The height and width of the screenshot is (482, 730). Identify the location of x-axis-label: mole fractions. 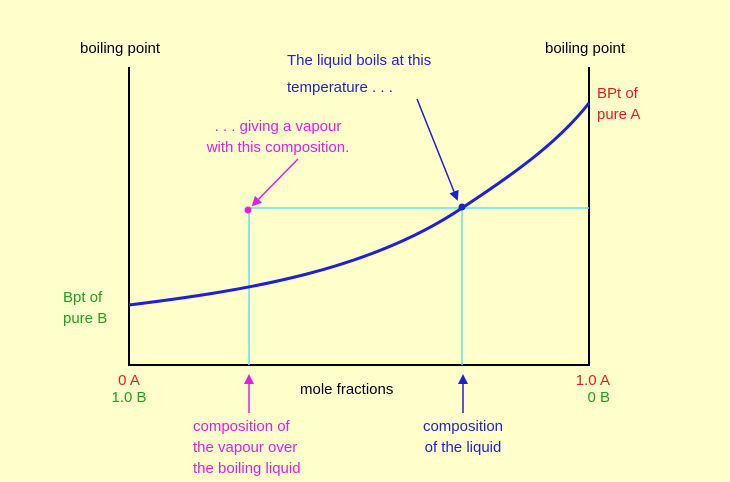
(347, 389).